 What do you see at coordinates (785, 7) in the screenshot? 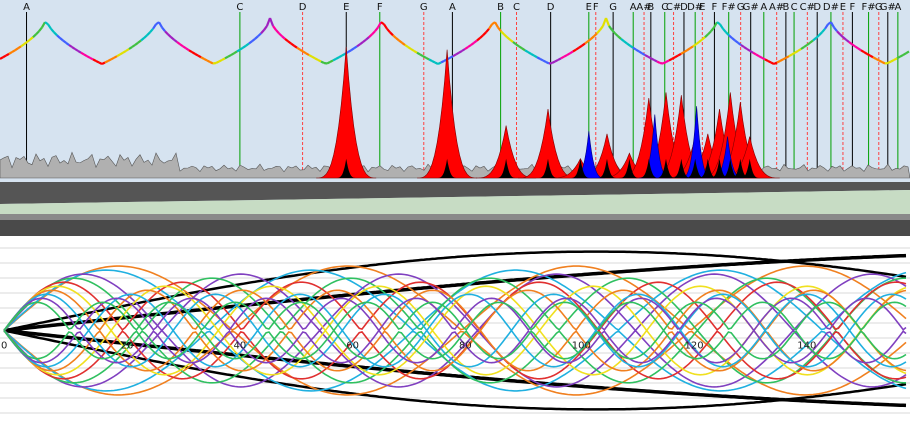
I see `note-label: B` at bounding box center [785, 7].